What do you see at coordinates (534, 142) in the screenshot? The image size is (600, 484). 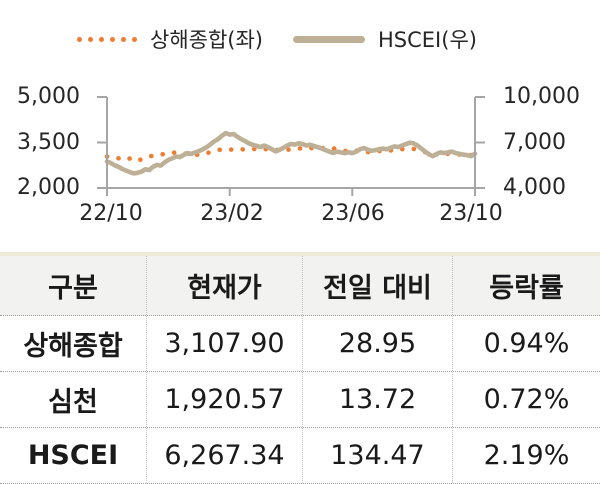 I see `right-axis-tick: 7,000` at bounding box center [534, 142].